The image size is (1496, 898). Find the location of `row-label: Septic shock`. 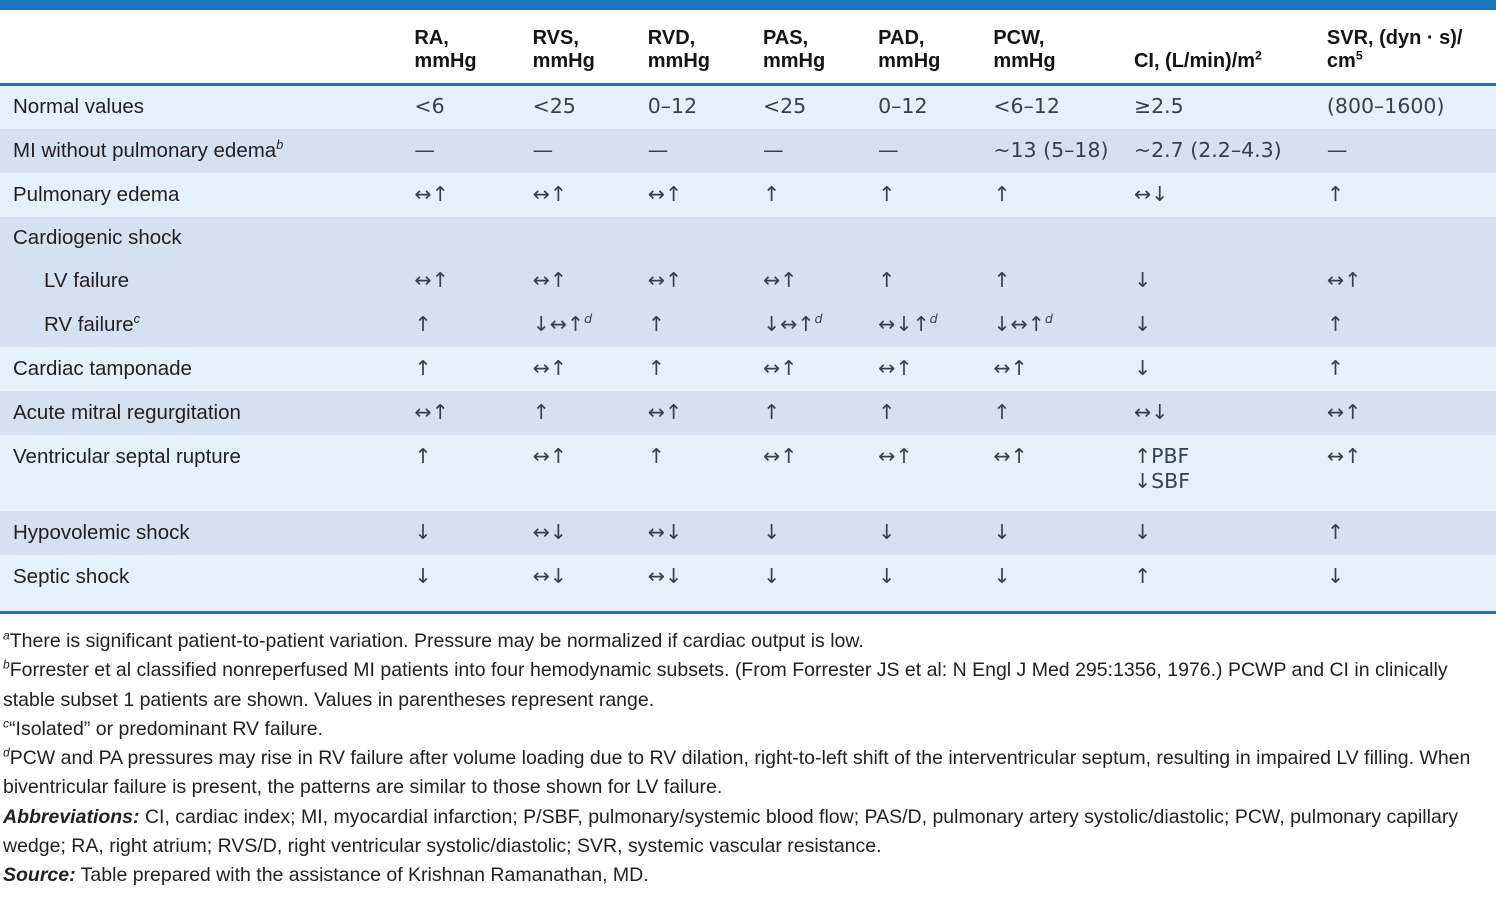

row-label: Septic shock is located at coordinates (207, 584).